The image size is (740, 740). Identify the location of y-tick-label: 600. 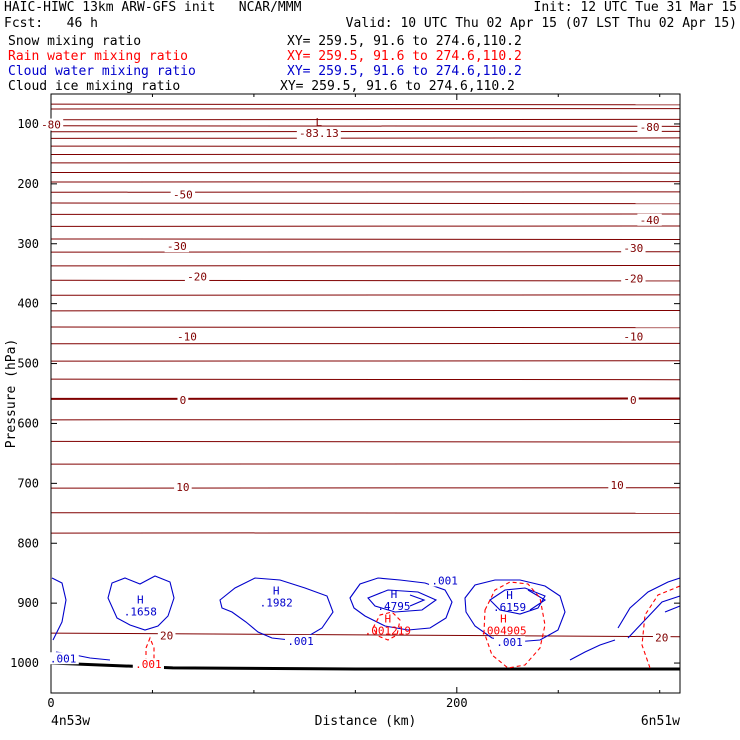
(28, 423).